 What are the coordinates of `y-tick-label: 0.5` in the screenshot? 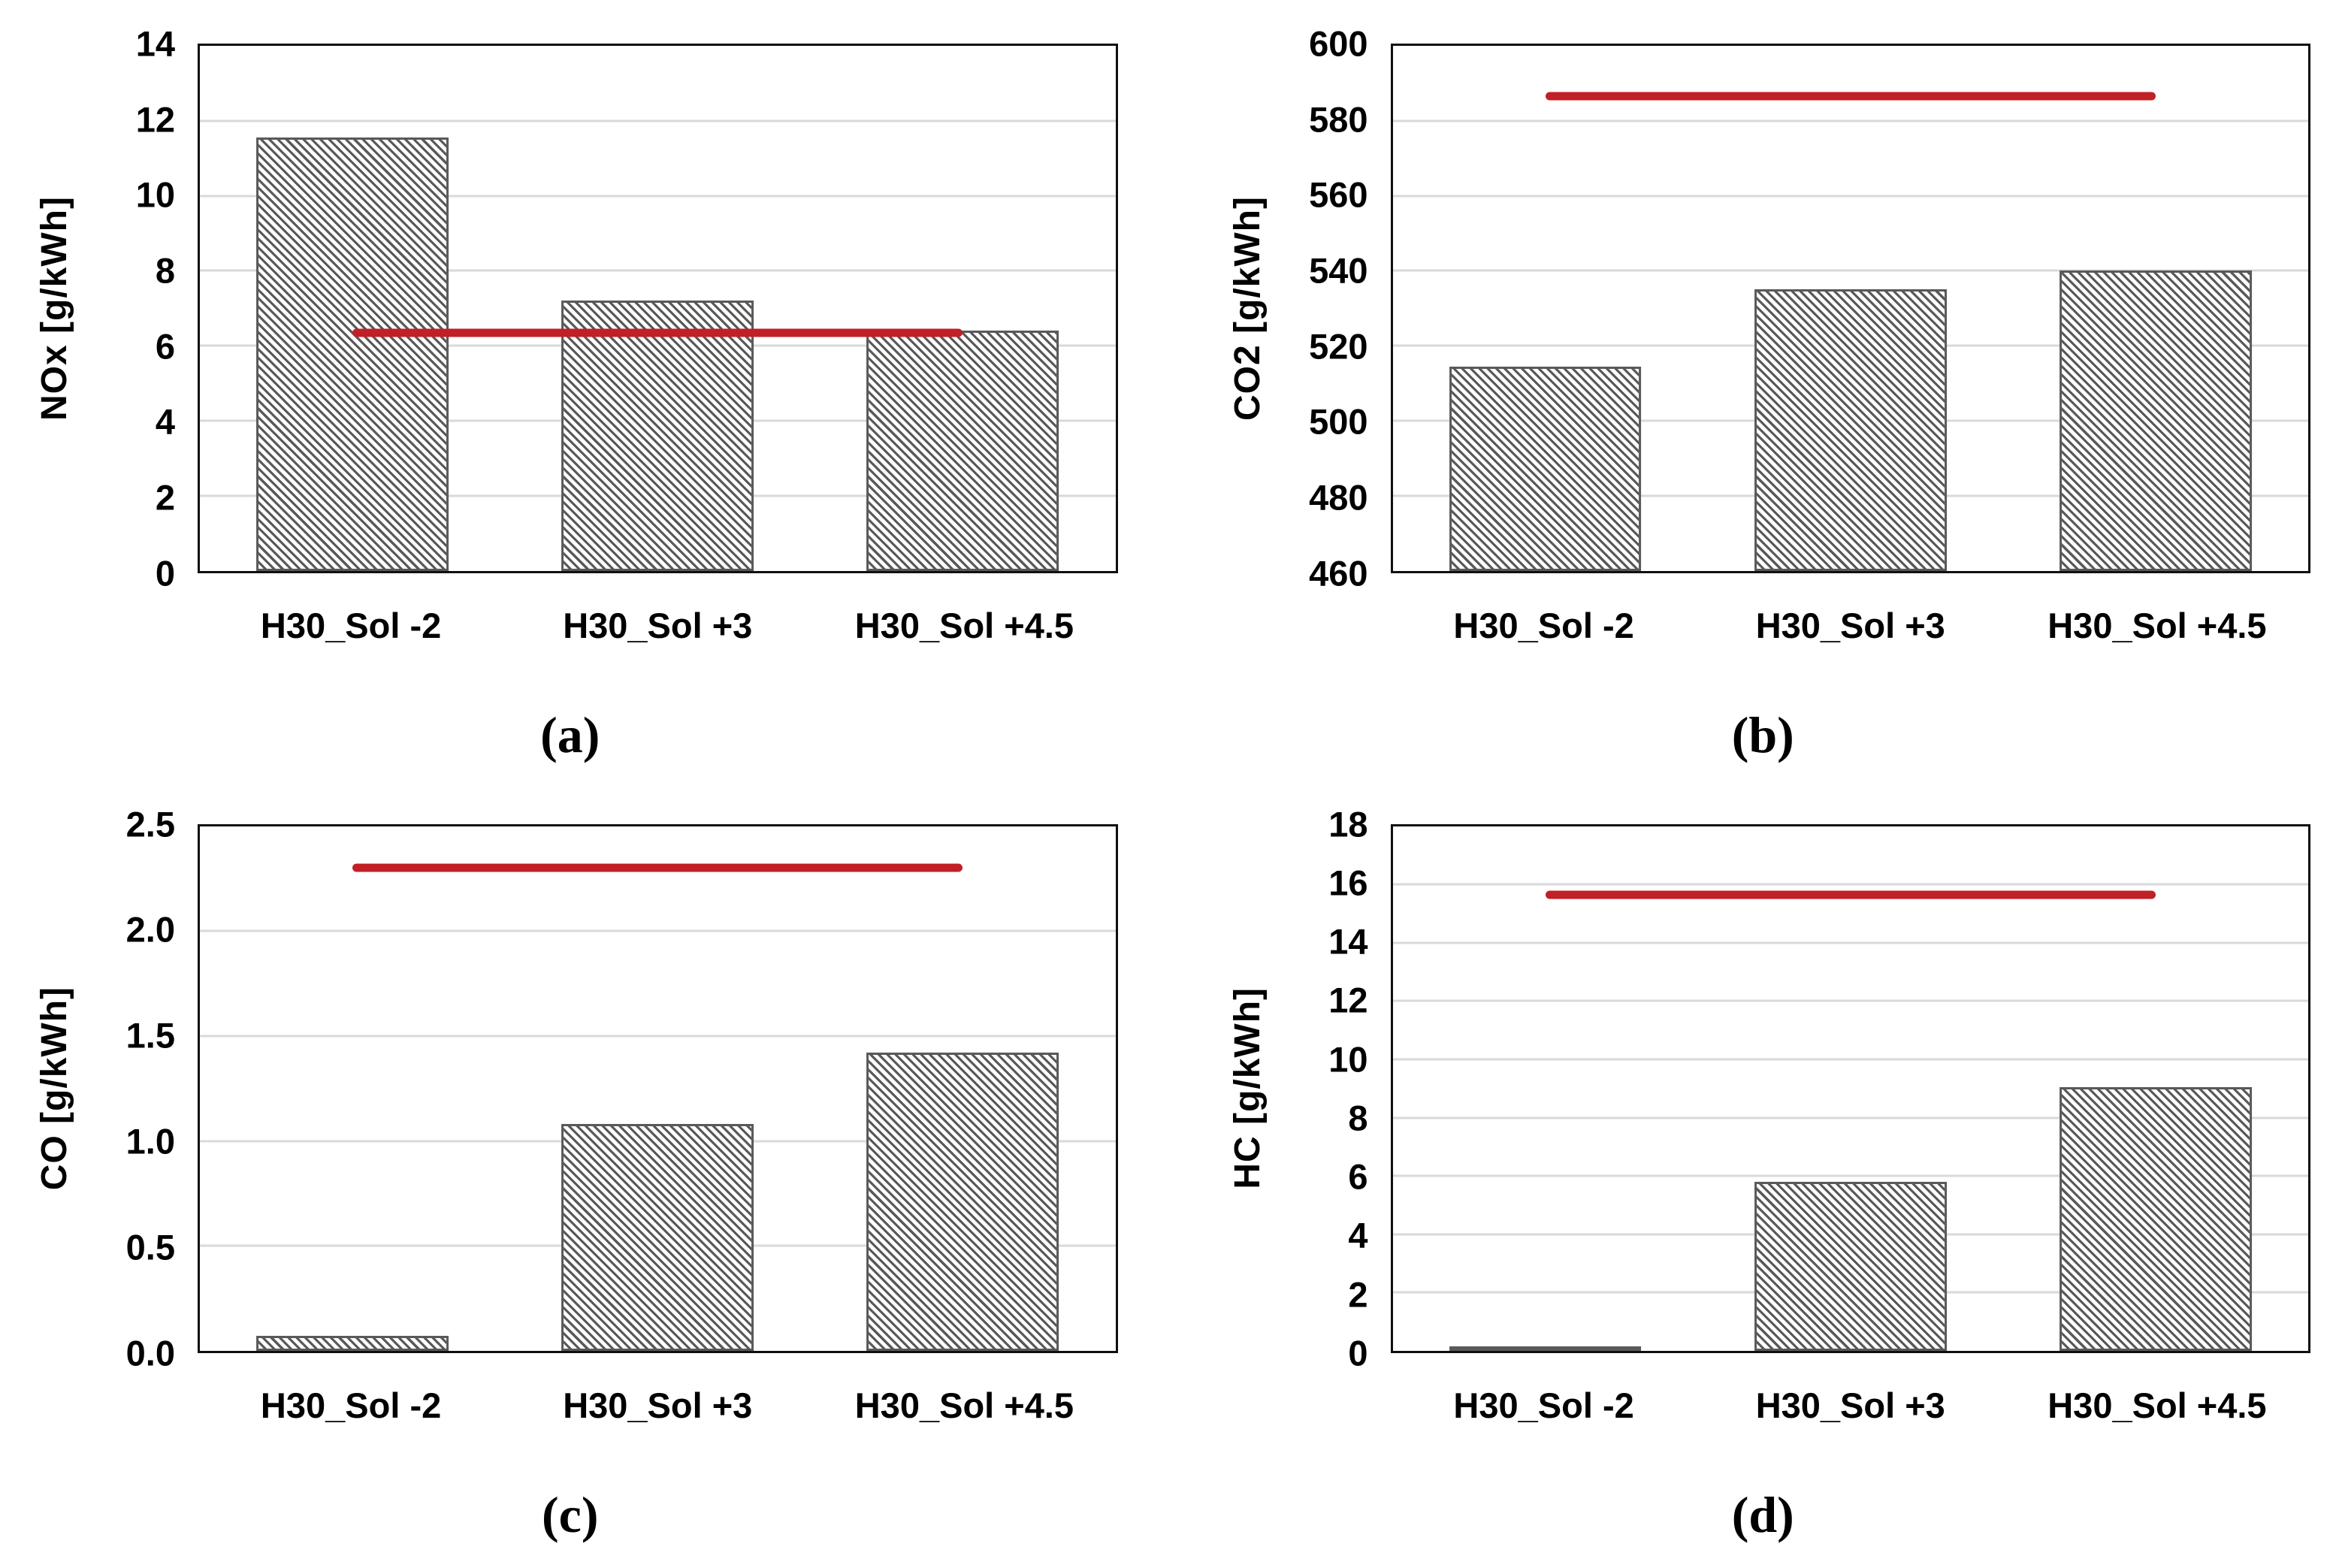 It's located at (150, 1247).